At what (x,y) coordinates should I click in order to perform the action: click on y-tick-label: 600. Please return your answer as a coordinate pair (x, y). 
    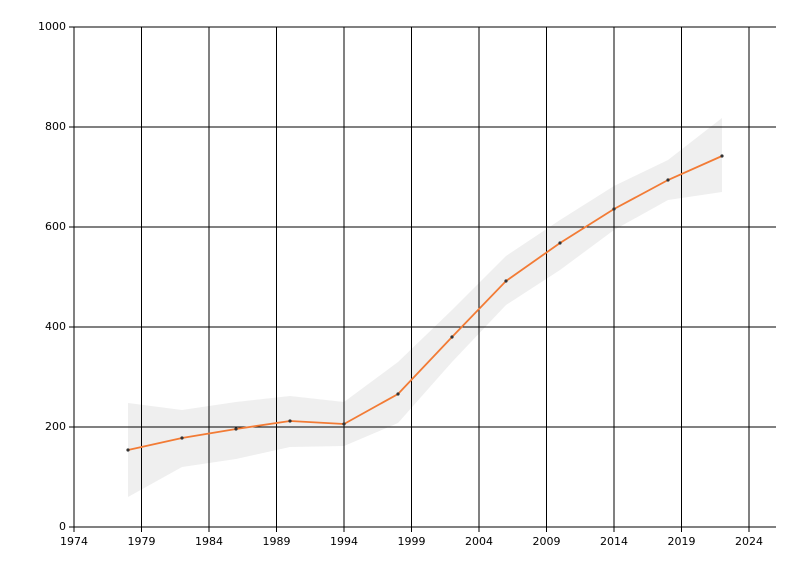
    Looking at the image, I should click on (55, 226).